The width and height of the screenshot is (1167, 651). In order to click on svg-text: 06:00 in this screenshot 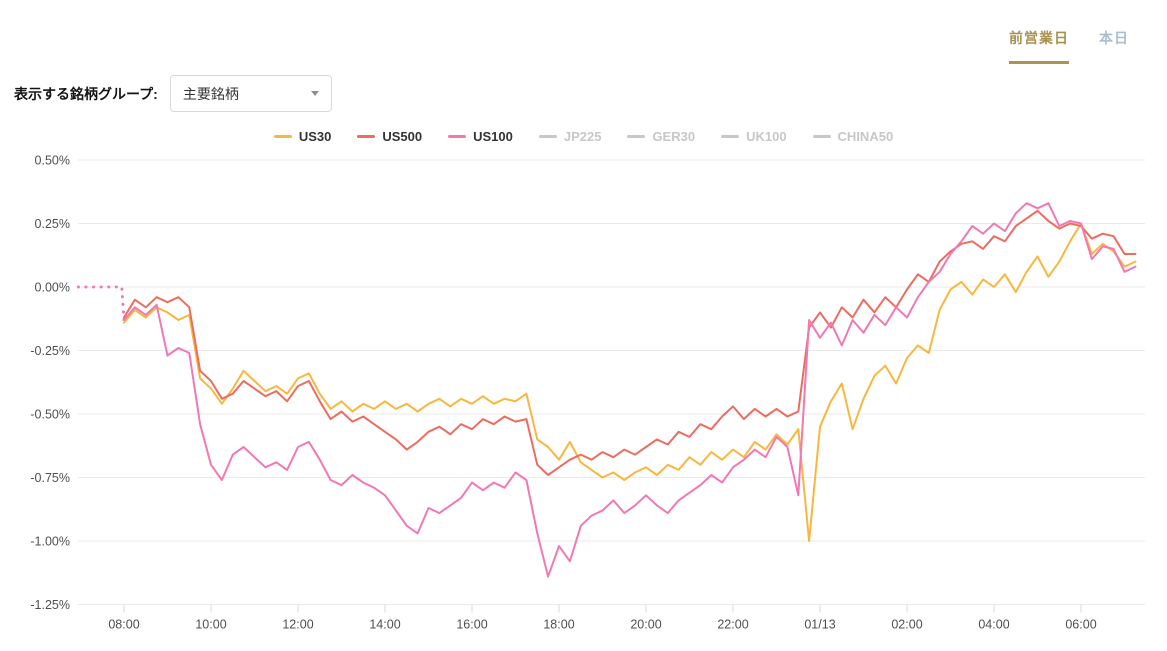, I will do `click(1080, 625)`.